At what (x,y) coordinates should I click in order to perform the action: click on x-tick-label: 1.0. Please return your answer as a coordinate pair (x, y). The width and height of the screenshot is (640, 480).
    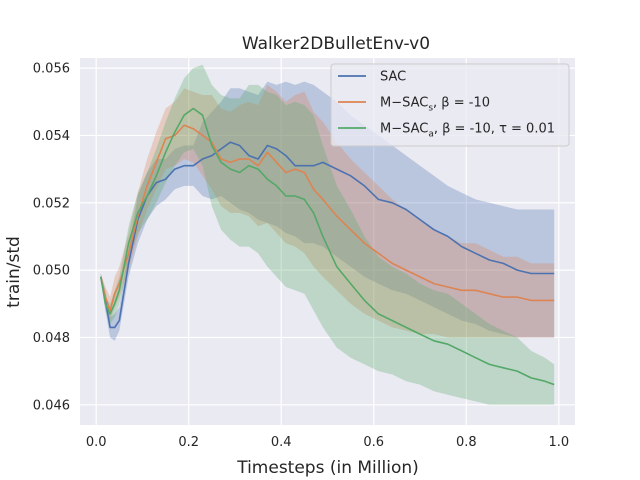
    Looking at the image, I should click on (558, 442).